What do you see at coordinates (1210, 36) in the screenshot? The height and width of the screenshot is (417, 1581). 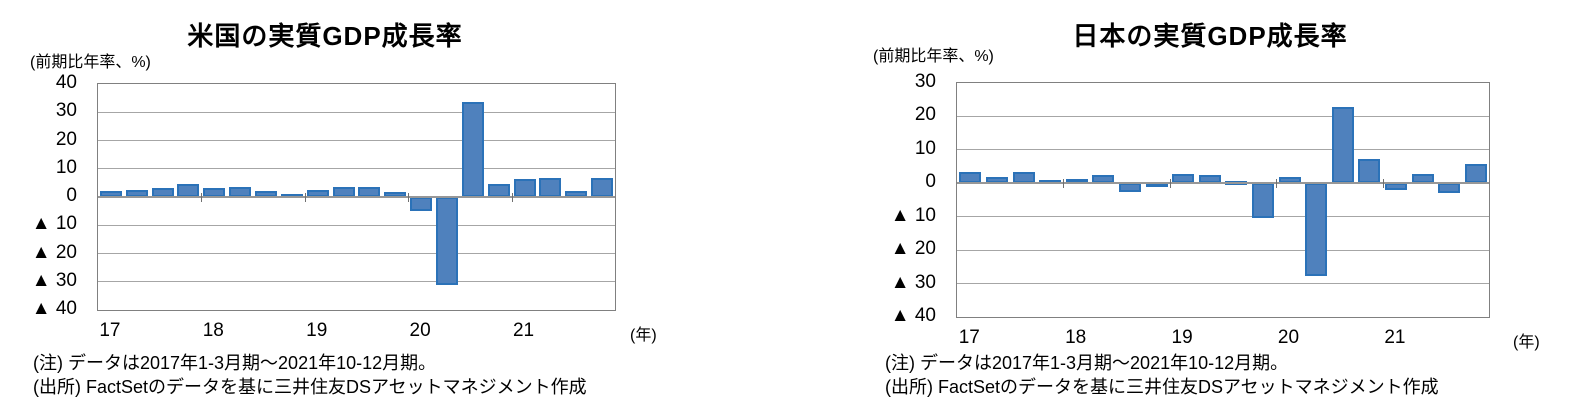 I see `chart-title: 日本の実質GDP成長率` at bounding box center [1210, 36].